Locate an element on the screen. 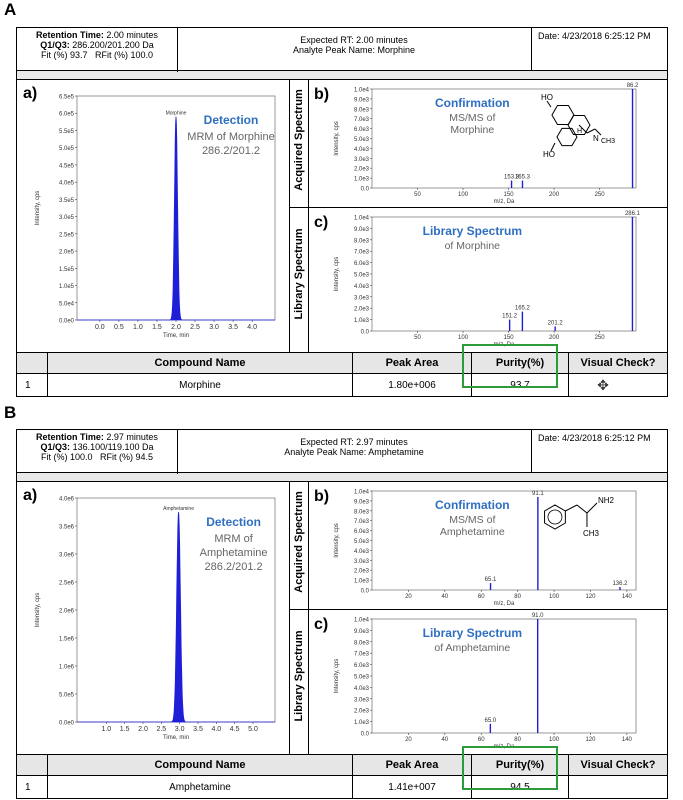  visual-check-cell: ✥ is located at coordinates (617, 384).